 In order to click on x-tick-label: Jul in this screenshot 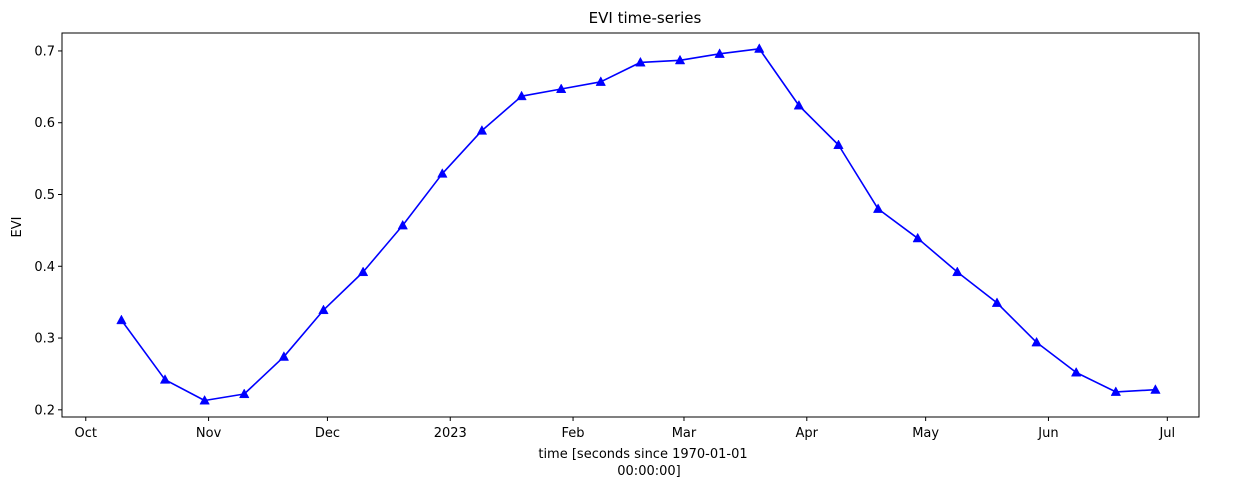, I will do `click(1166, 433)`.